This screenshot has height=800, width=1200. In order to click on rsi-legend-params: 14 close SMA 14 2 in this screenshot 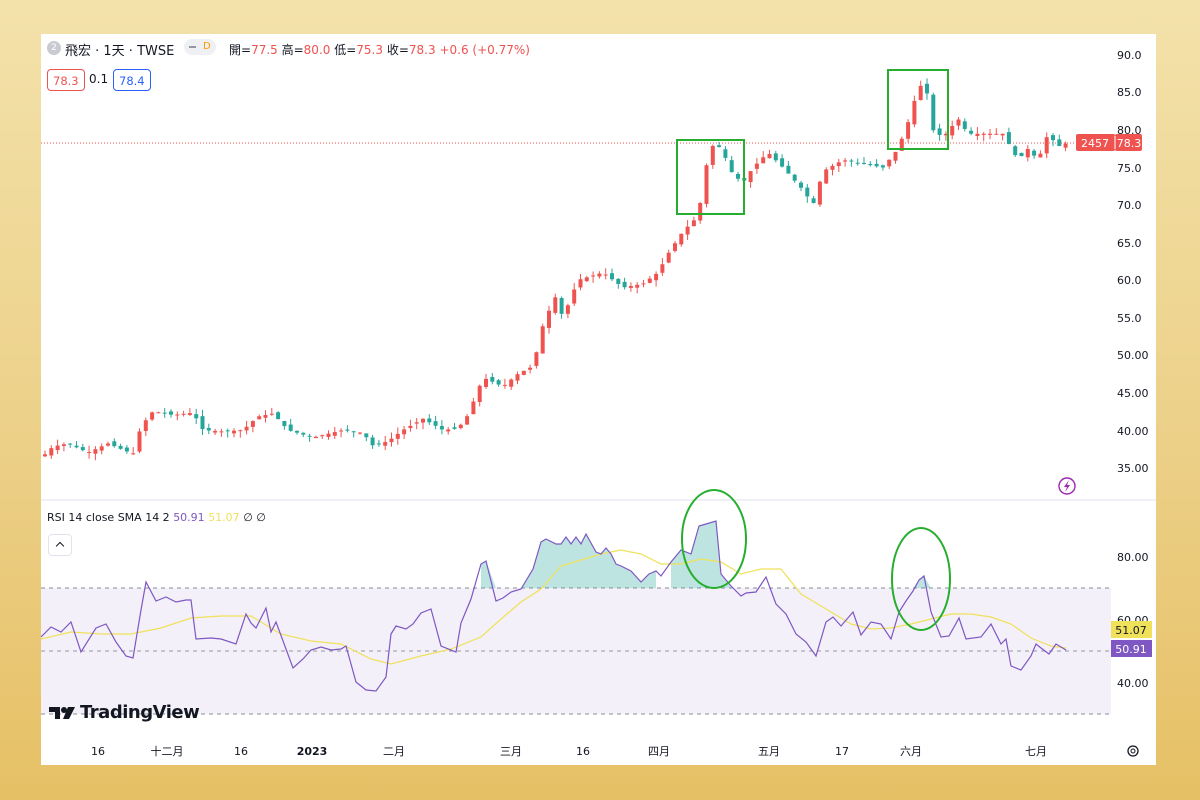, I will do `click(119, 517)`.